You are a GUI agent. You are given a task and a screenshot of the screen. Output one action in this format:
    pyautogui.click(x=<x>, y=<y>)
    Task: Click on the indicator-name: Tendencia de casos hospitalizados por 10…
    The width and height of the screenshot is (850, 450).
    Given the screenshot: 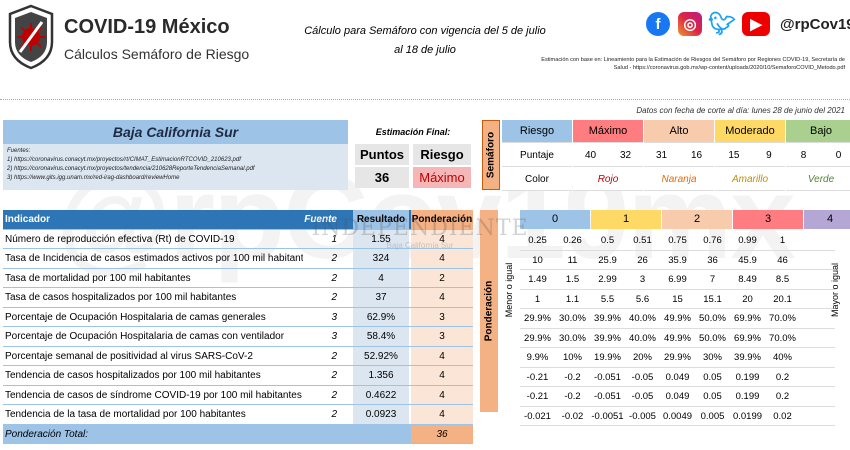 What is the action you would take?
    pyautogui.click(x=133, y=375)
    